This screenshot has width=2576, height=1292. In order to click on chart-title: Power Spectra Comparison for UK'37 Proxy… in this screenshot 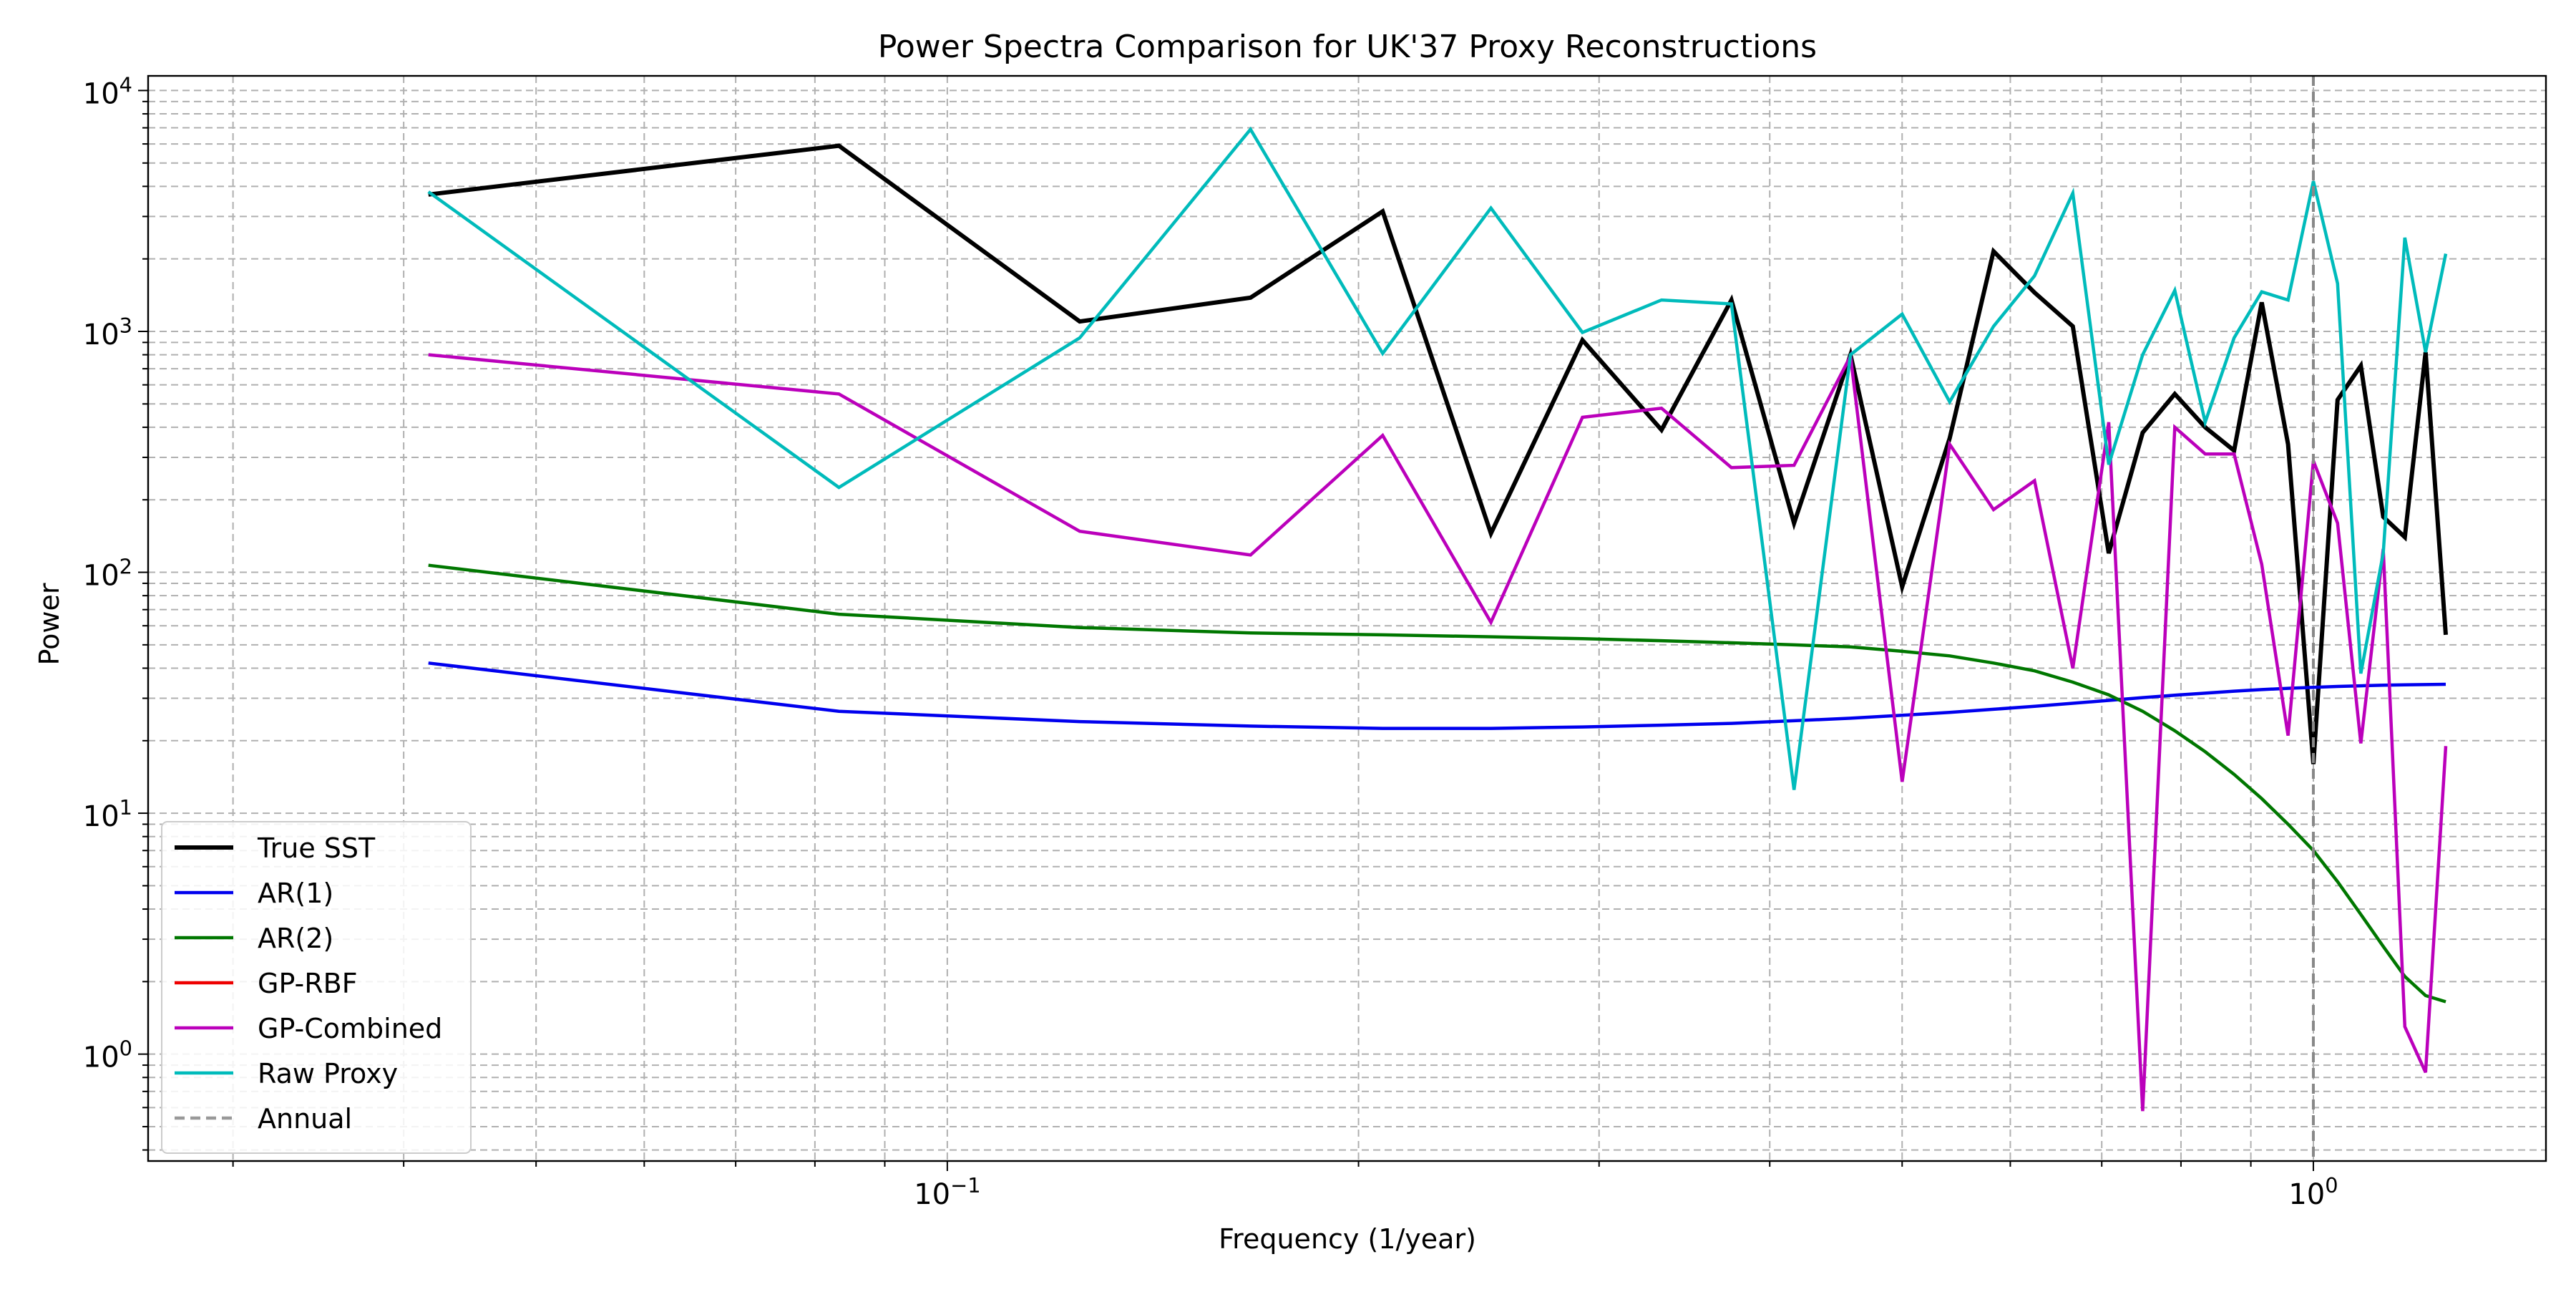, I will do `click(1347, 47)`.